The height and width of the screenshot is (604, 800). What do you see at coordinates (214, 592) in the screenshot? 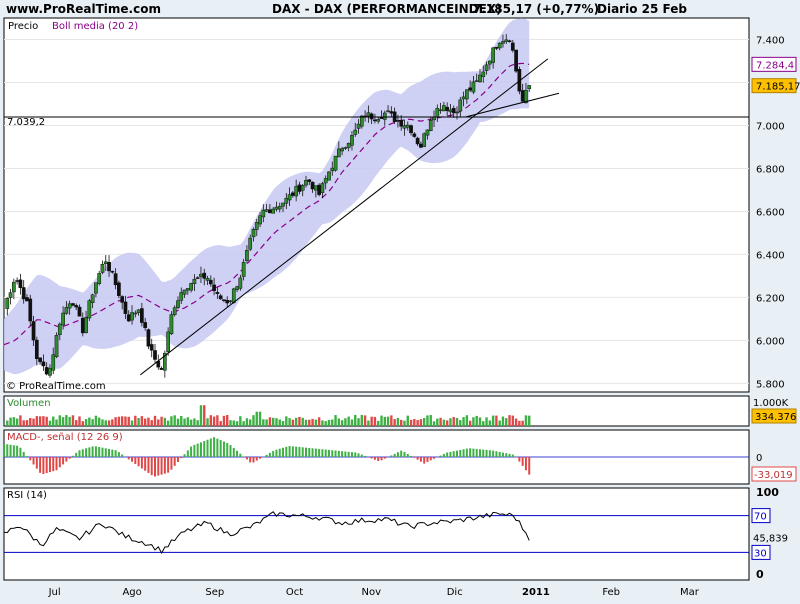
I see `x-tick-label: Sep` at bounding box center [214, 592].